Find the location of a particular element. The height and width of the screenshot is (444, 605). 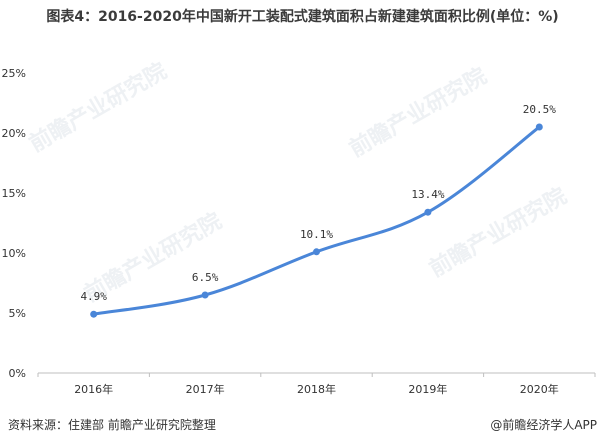

y-tick-label: 20% is located at coordinates (14, 133).